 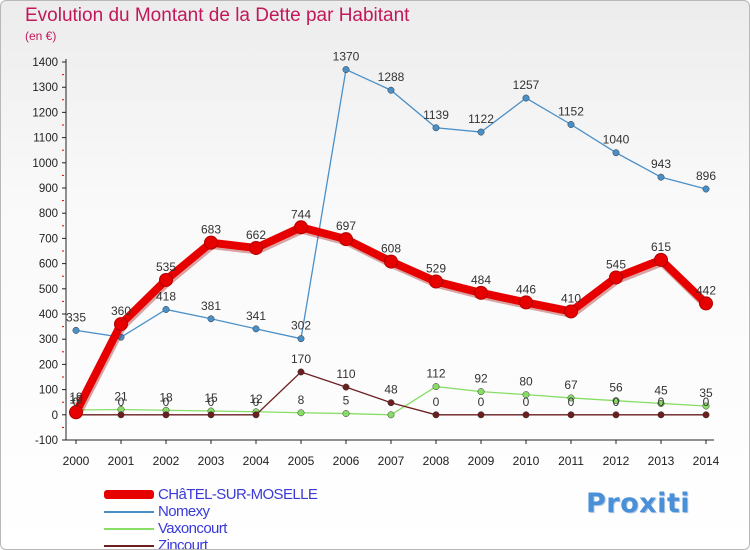 What do you see at coordinates (661, 164) in the screenshot?
I see `data-label: 943` at bounding box center [661, 164].